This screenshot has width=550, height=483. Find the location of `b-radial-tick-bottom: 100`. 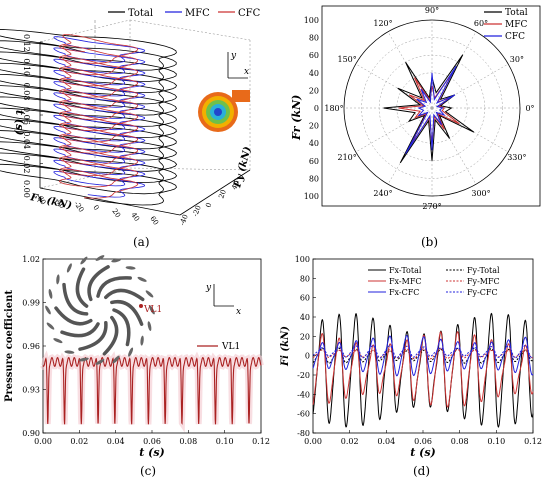

b-radial-tick-bottom: 100 is located at coordinates (311, 196).